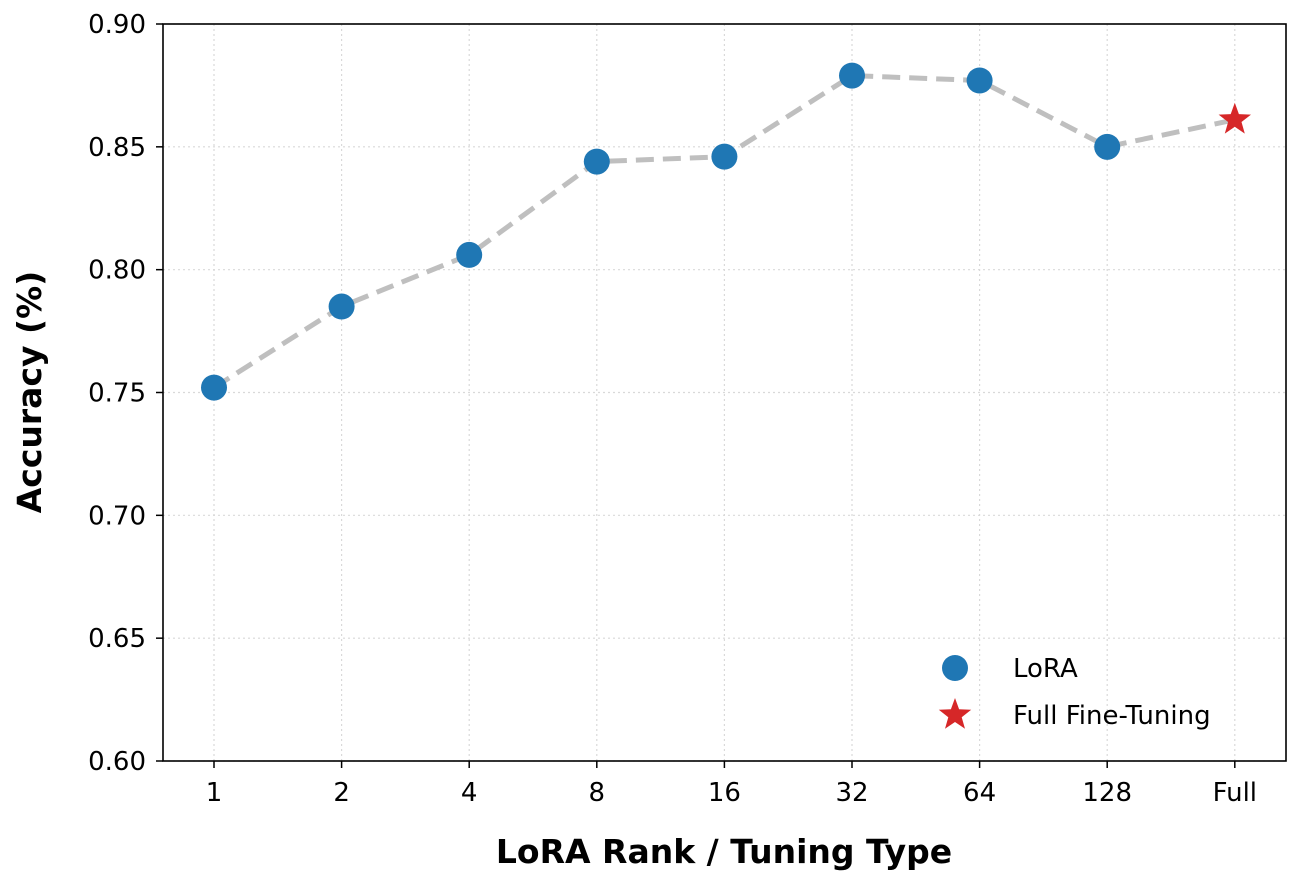 This screenshot has width=1300, height=883. What do you see at coordinates (955, 713) in the screenshot?
I see `legend-full-fine-tuning-marker` at bounding box center [955, 713].